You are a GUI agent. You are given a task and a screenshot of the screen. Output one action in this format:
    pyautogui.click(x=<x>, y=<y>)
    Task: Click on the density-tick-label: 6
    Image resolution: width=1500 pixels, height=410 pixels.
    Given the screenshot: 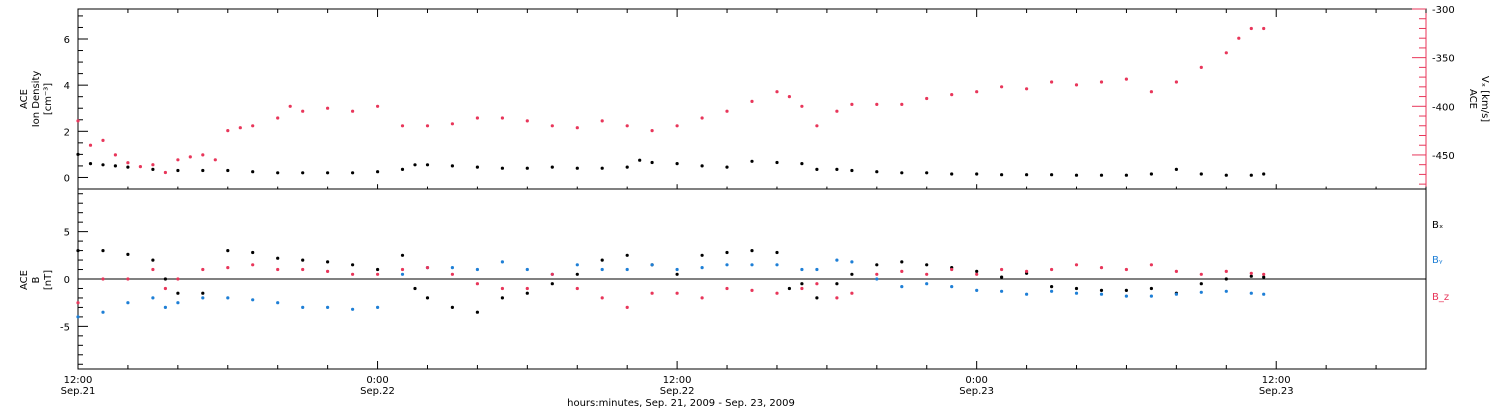 What is the action you would take?
    pyautogui.click(x=67, y=40)
    